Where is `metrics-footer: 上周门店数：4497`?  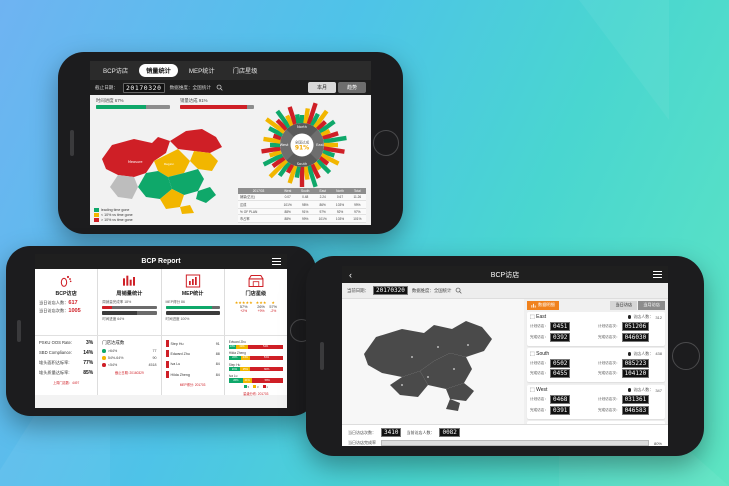 metrics-footer: 上周门店数：4497 is located at coordinates (66, 383).